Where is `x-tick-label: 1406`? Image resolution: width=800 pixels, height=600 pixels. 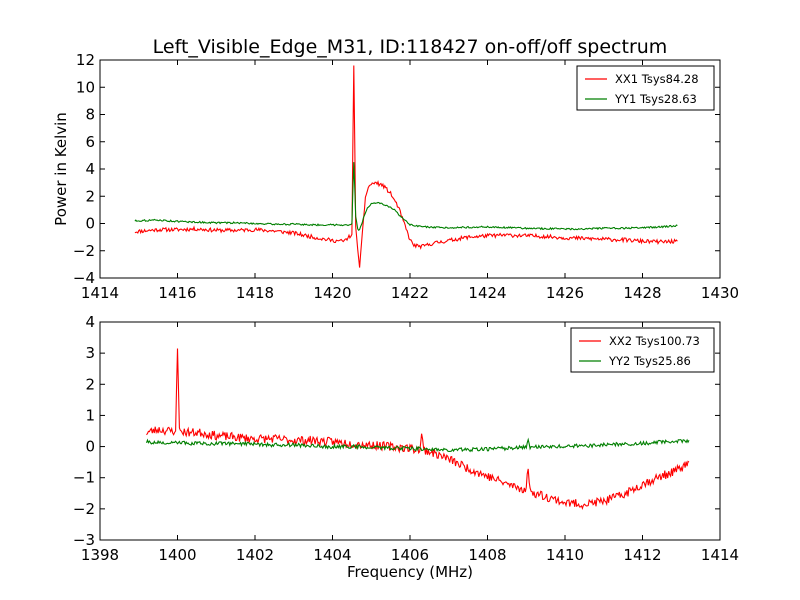 x-tick-label: 1406 is located at coordinates (410, 555).